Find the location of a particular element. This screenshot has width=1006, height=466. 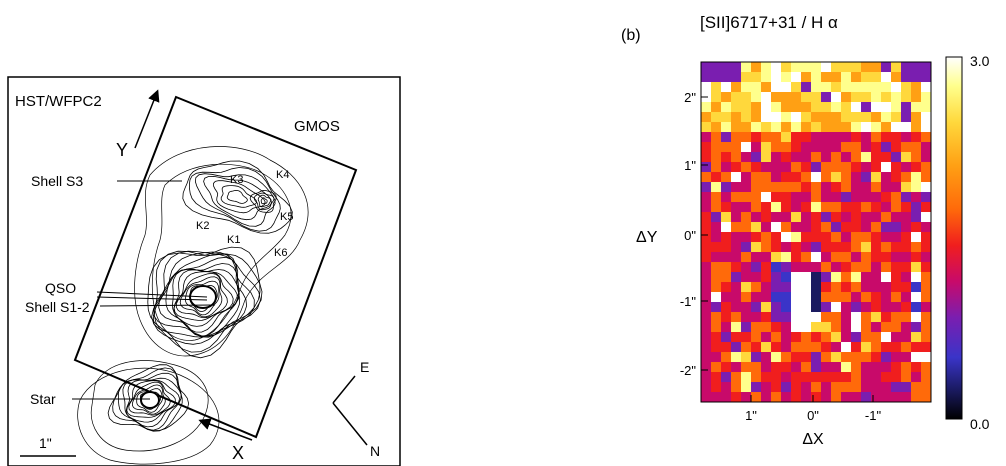

y-tick-label: -1" is located at coordinates (688, 301).